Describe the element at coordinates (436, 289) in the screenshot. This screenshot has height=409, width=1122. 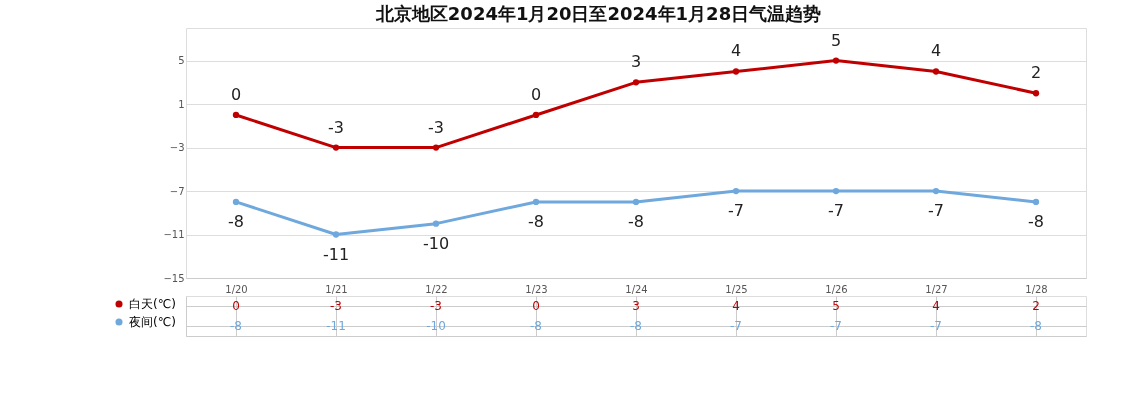
I see `x-tick-label: 1/22` at that location.